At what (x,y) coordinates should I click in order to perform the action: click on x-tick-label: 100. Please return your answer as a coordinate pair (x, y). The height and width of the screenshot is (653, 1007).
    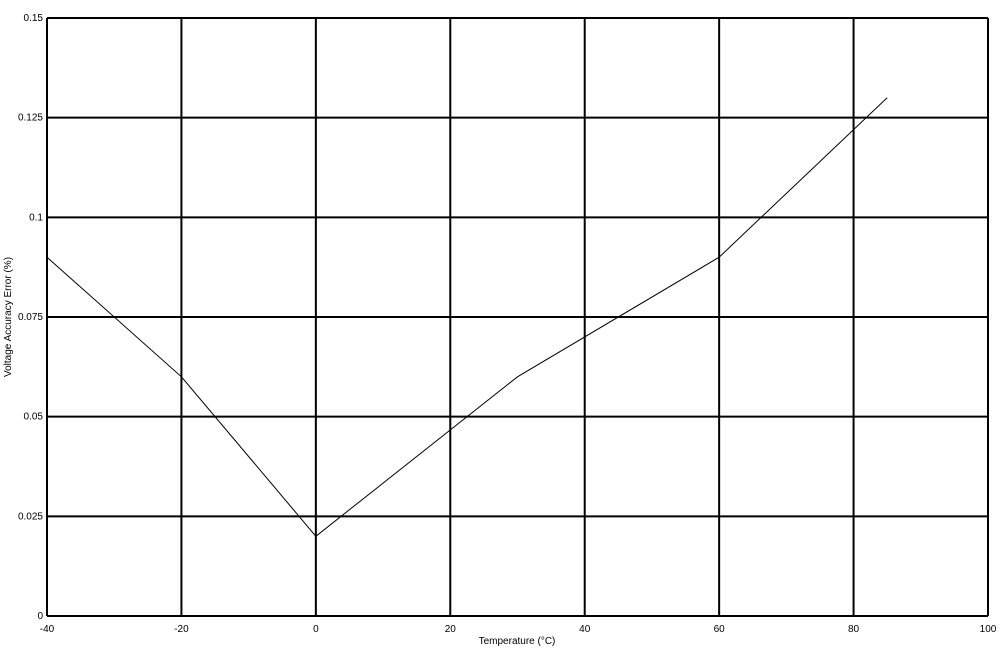
    Looking at the image, I should click on (988, 629).